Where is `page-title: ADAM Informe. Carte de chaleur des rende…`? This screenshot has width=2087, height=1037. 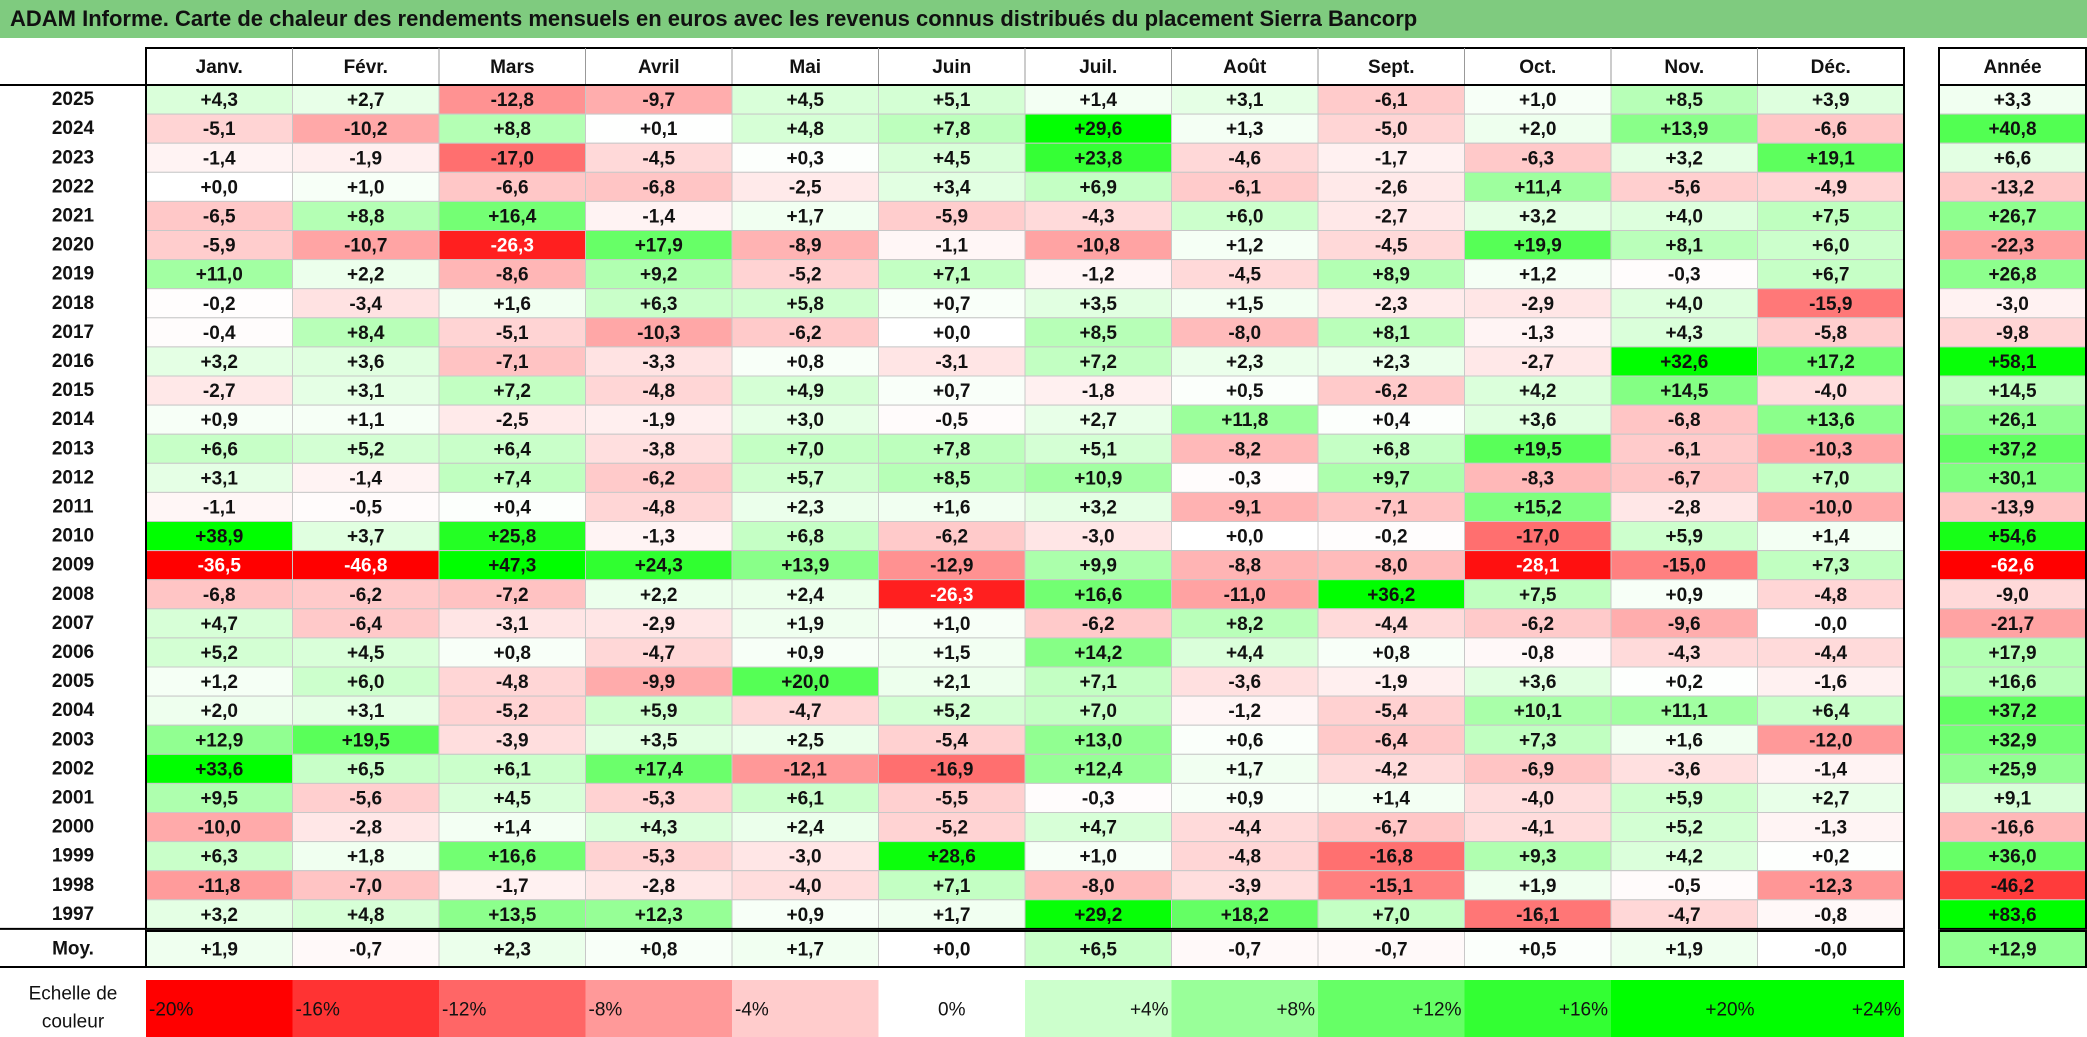
page-title: ADAM Informe. Carte de chaleur des rende… is located at coordinates (1043, 19).